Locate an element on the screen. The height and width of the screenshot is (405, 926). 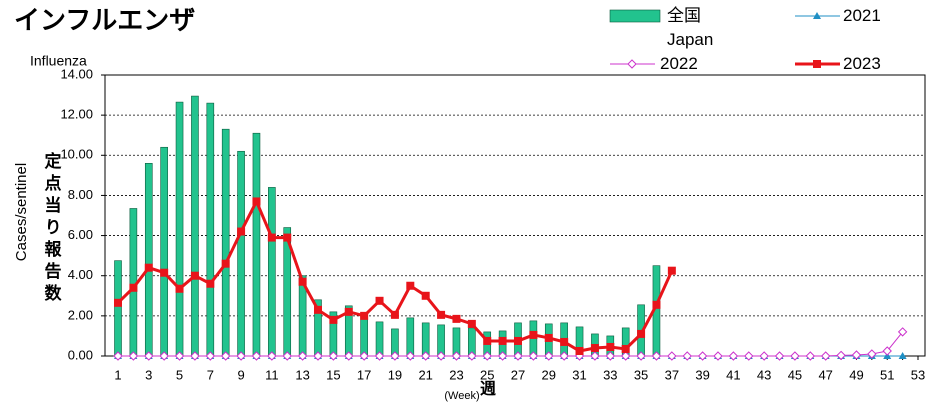
x-tick-label: 1 is located at coordinates (117, 374).